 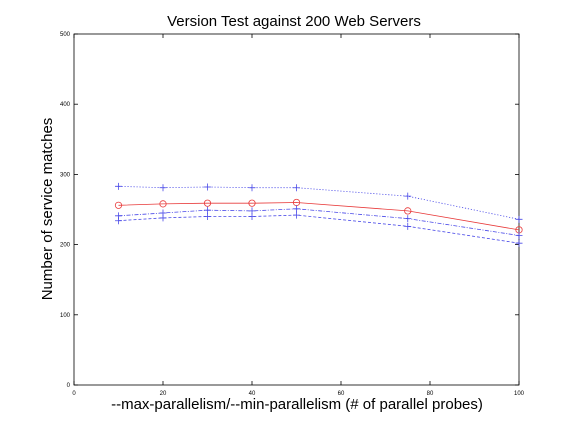 I want to click on y-axis-label: Number of service matches, so click(x=47, y=209).